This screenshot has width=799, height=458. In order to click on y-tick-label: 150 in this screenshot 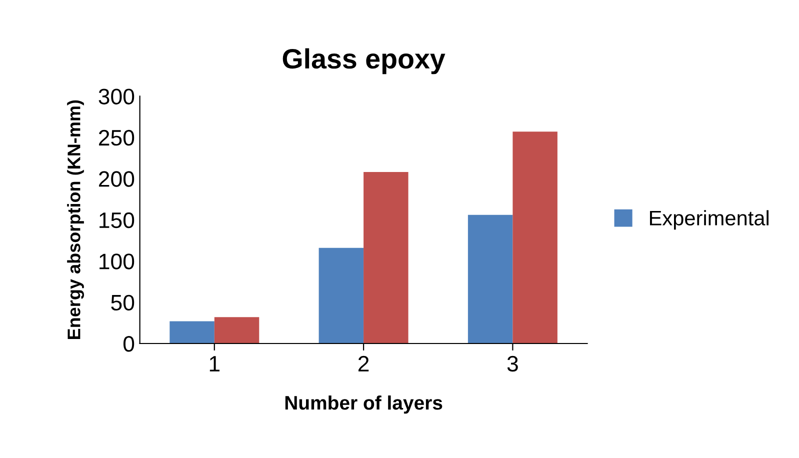, I will do `click(117, 220)`.